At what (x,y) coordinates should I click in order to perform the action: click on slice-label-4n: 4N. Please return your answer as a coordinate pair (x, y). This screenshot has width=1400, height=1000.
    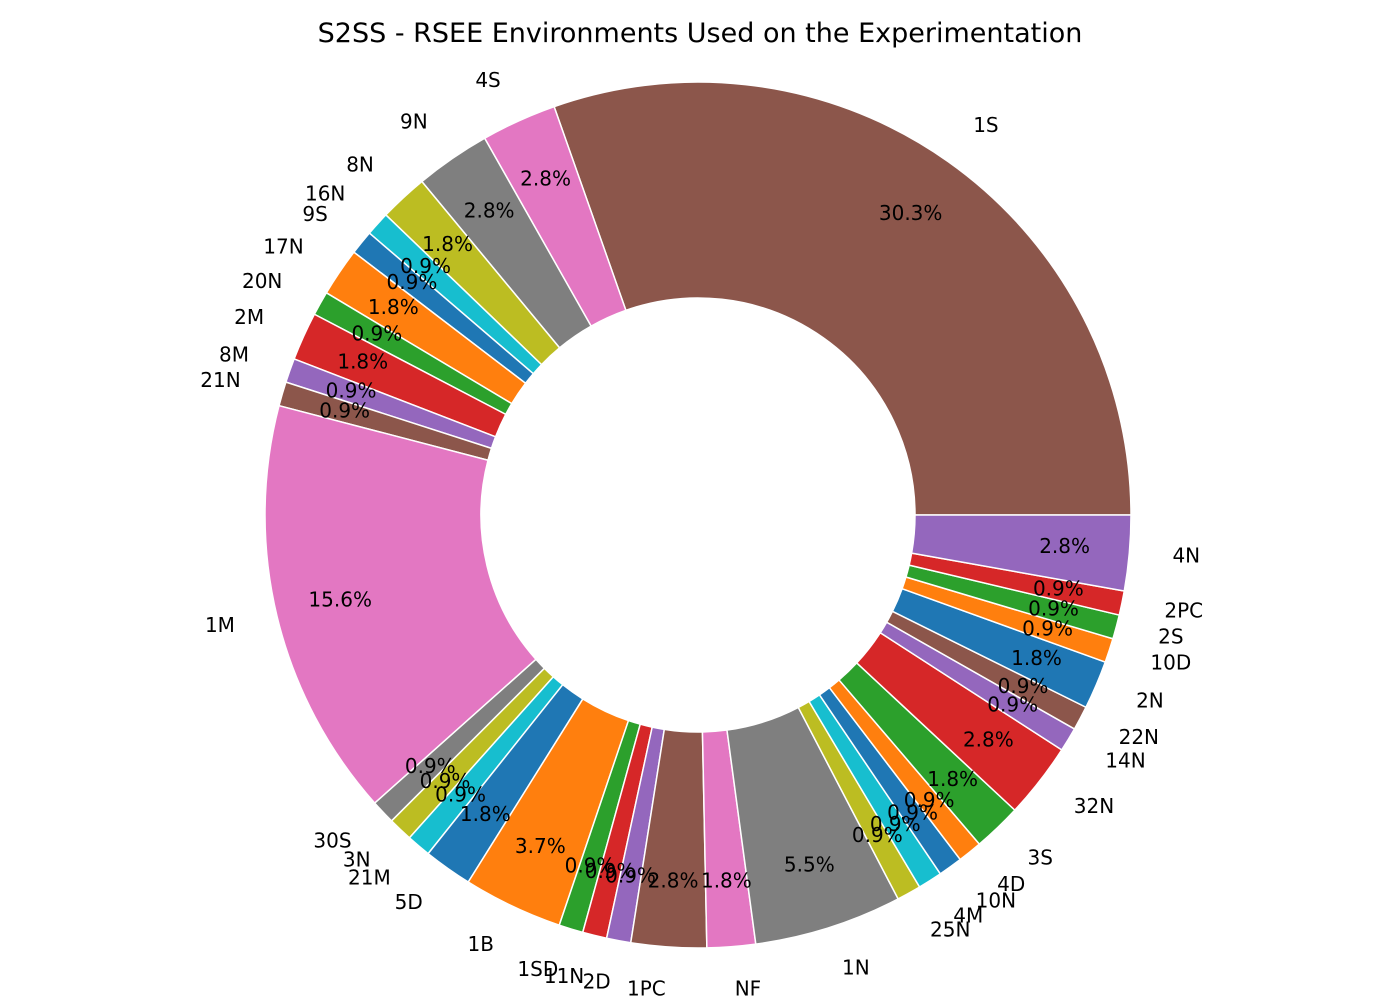
    Looking at the image, I should click on (1186, 555).